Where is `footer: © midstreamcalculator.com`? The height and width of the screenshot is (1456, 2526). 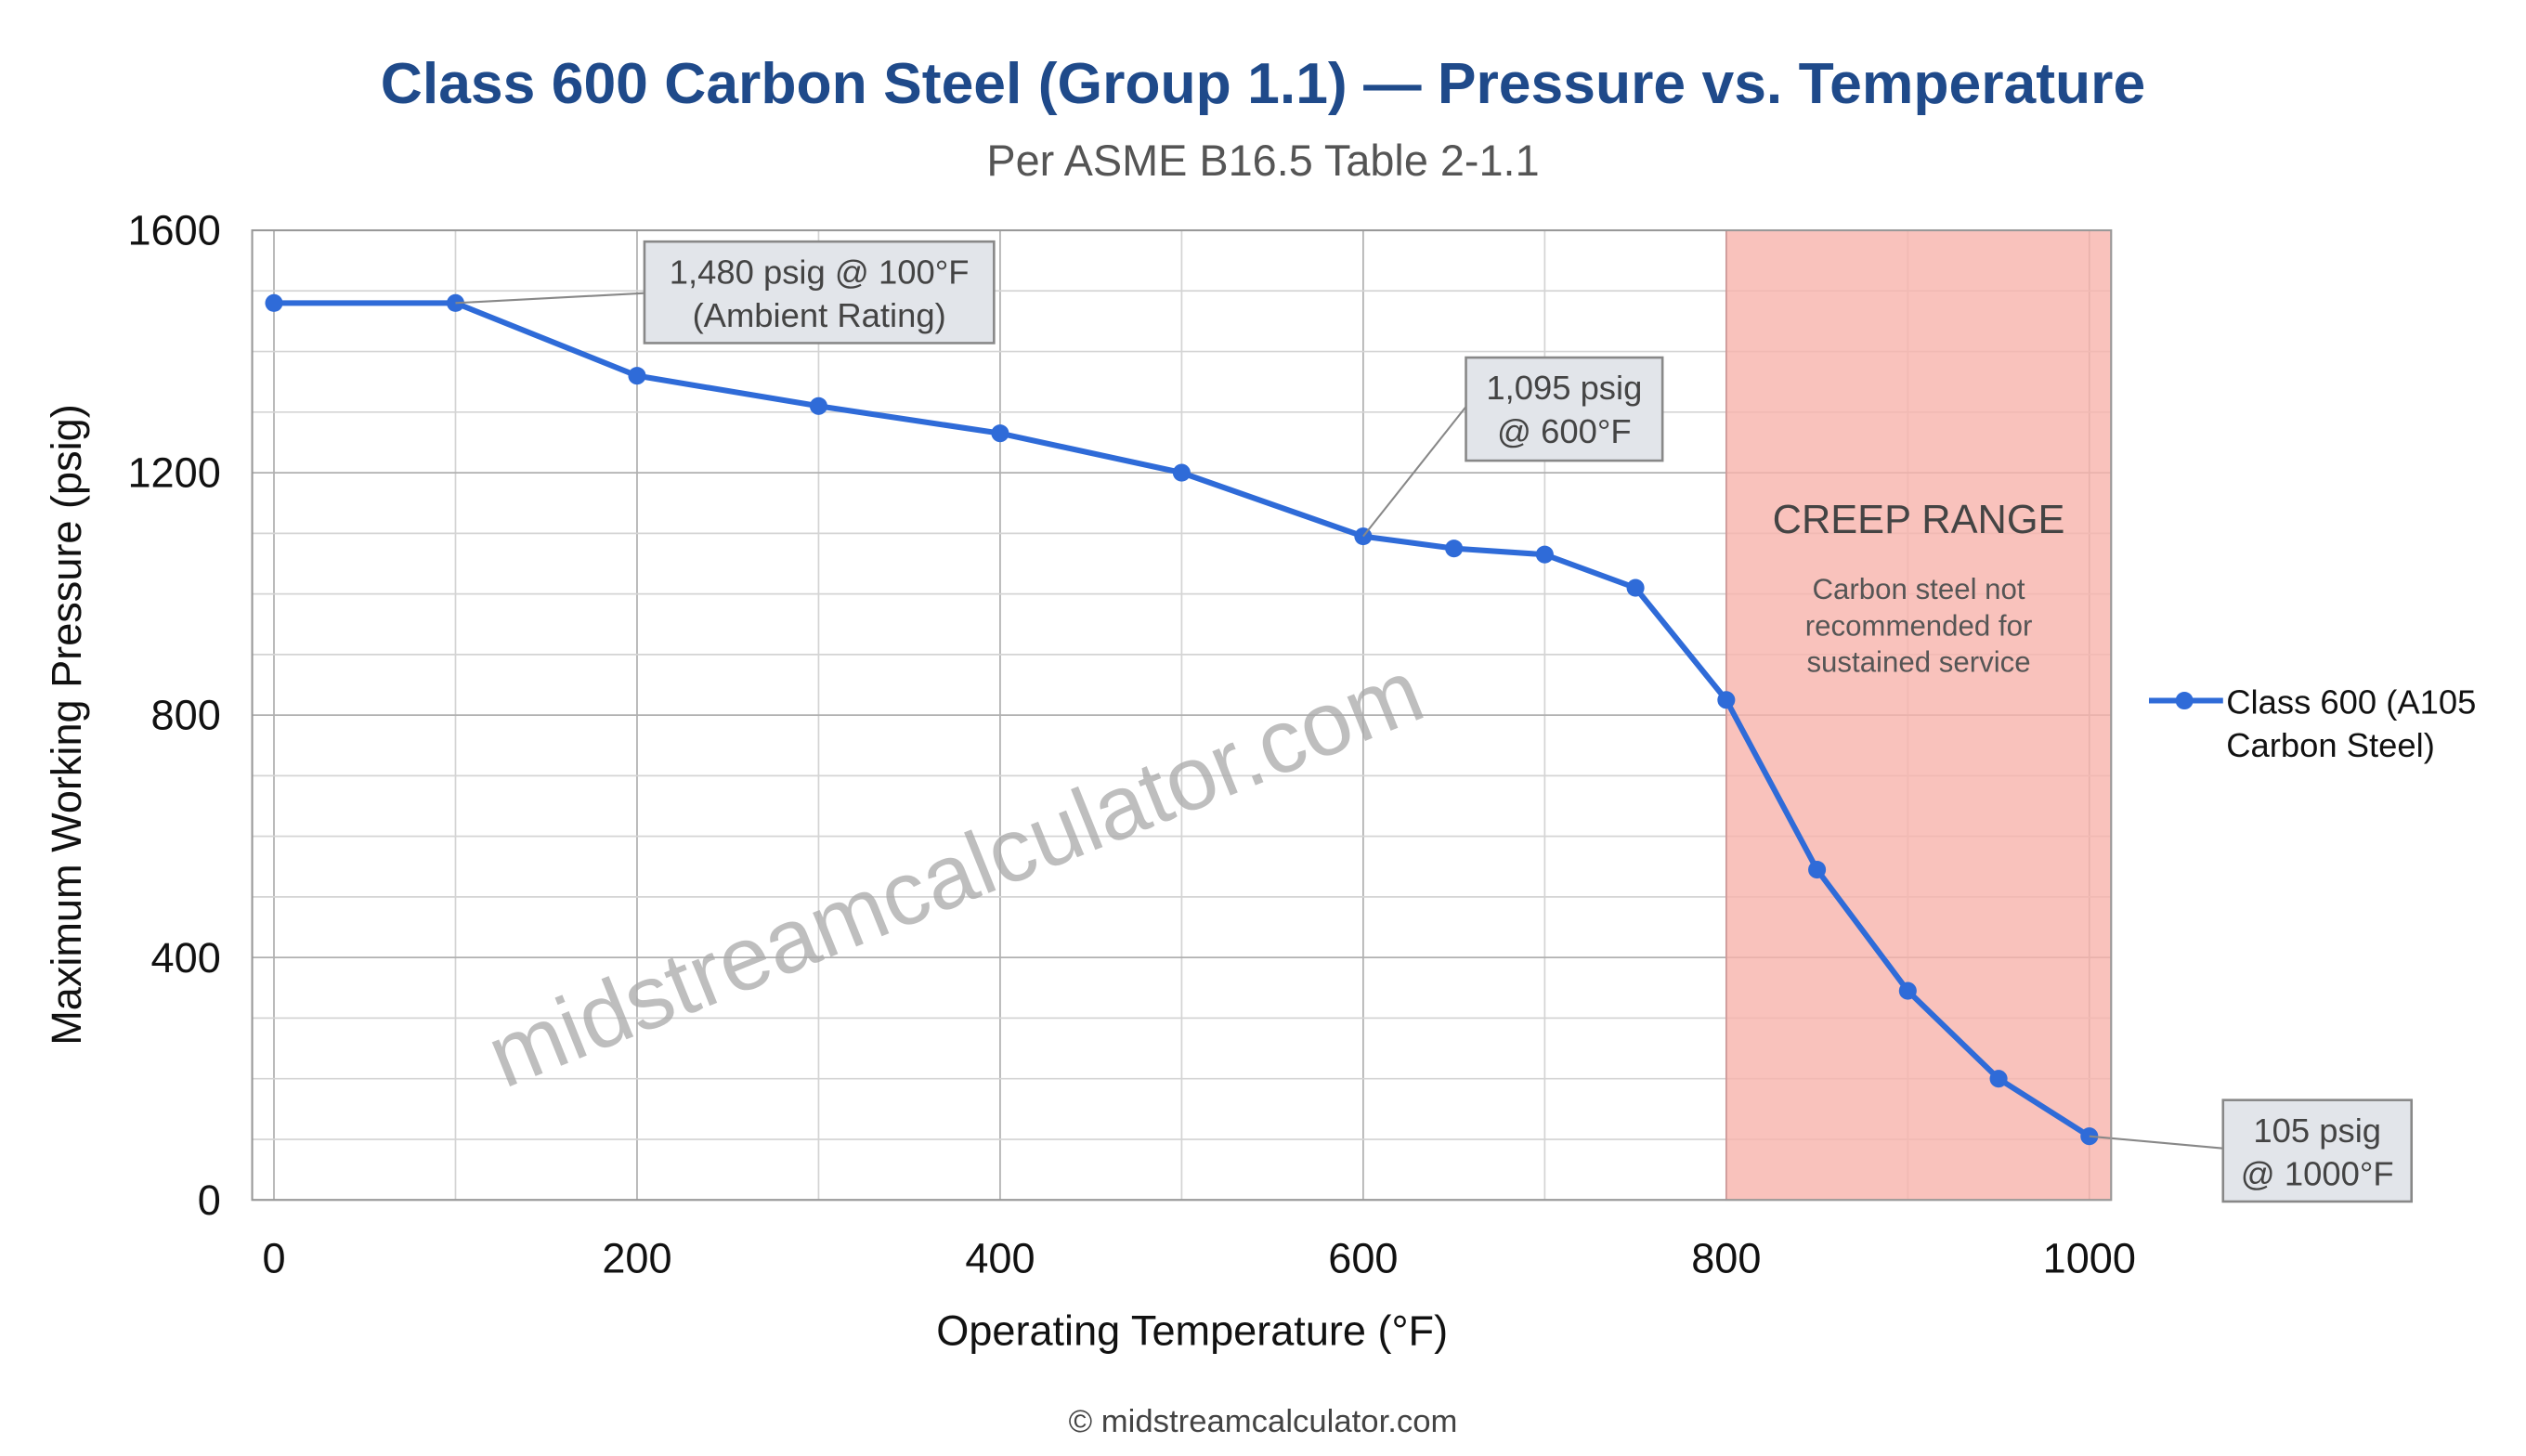 footer: © midstreamcalculator.com is located at coordinates (1263, 1421).